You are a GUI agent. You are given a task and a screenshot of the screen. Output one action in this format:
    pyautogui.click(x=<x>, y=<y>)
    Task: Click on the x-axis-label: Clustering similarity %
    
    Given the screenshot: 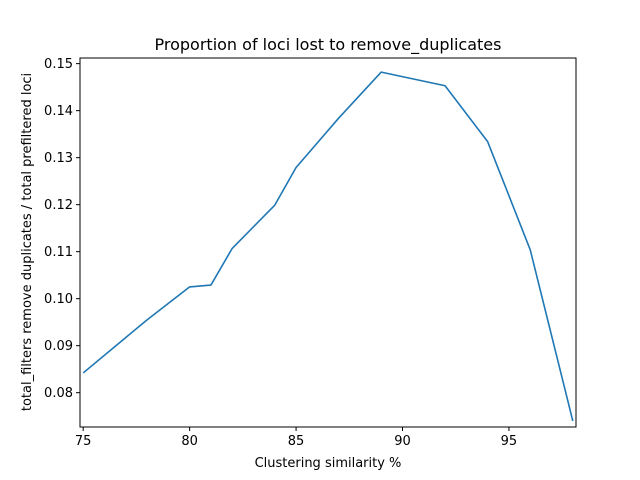 What is the action you would take?
    pyautogui.click(x=328, y=463)
    